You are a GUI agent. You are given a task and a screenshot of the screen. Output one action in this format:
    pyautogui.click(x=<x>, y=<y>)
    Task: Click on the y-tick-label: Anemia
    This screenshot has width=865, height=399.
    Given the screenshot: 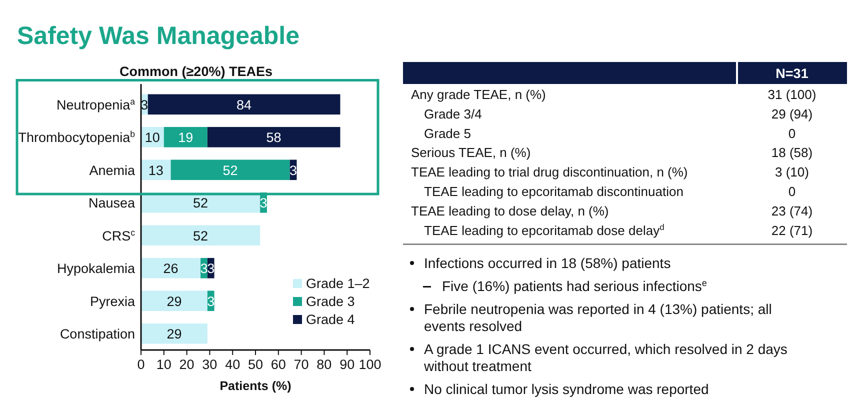 What is the action you would take?
    pyautogui.click(x=112, y=170)
    